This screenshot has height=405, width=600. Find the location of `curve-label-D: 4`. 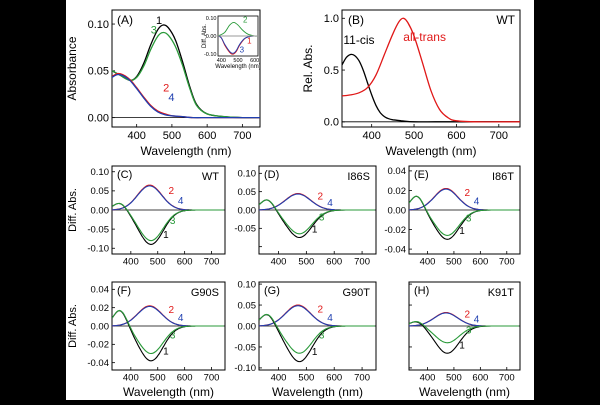

curve-label-D: 4 is located at coordinates (330, 203).